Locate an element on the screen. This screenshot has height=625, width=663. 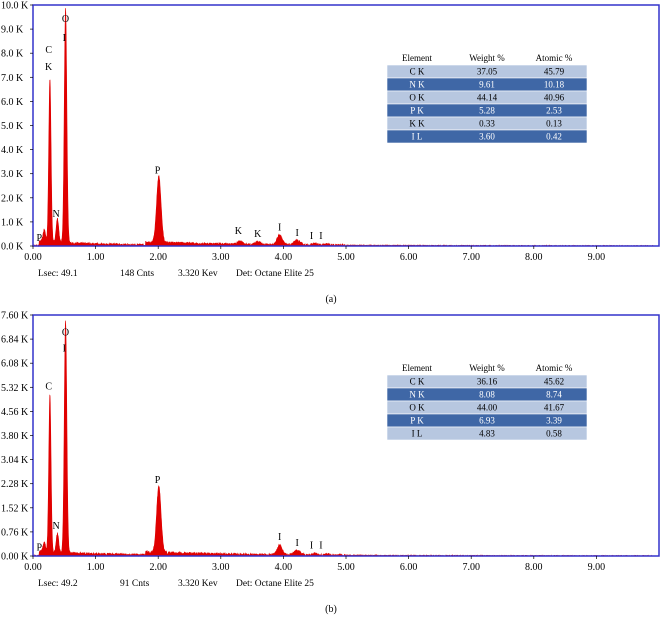
y-tick-label: 6.84 K is located at coordinates (15, 340).